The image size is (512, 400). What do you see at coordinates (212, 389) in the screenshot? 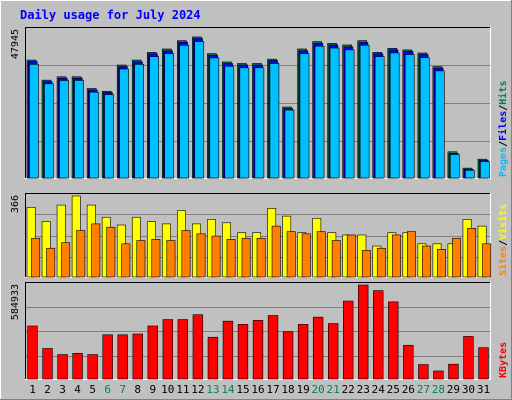
I see `day-label-13: 13` at bounding box center [212, 389].